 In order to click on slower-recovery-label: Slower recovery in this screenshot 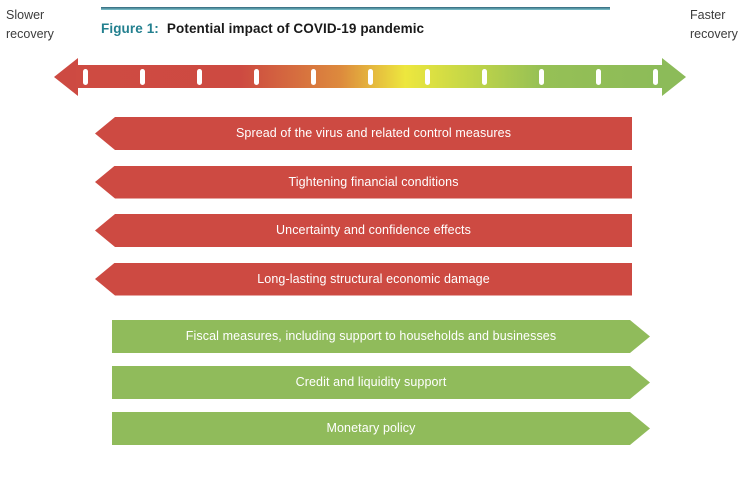, I will do `click(30, 24)`.